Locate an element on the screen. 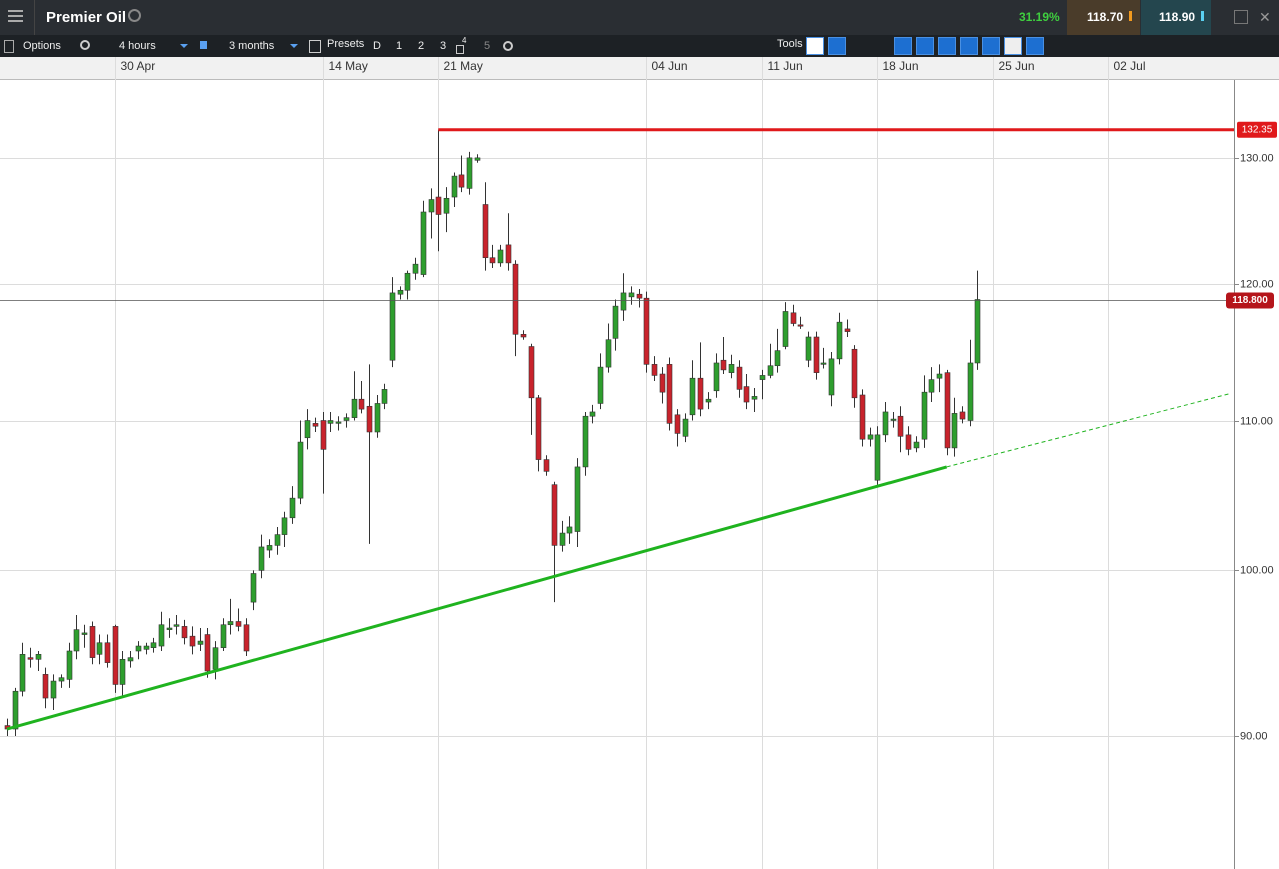 The image size is (1279, 869). header: Premier Oil 31.19% 118.70 118.90 ✕ is located at coordinates (639, 17).